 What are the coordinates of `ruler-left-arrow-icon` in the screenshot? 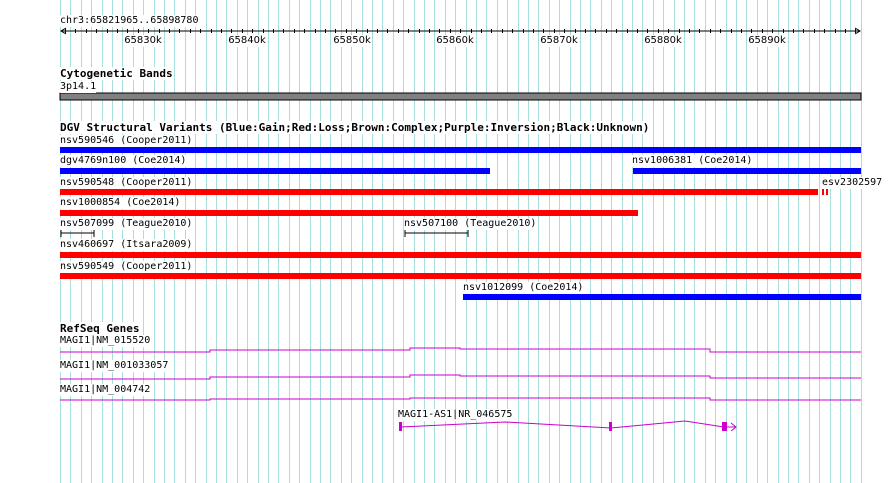 It's located at (63, 31).